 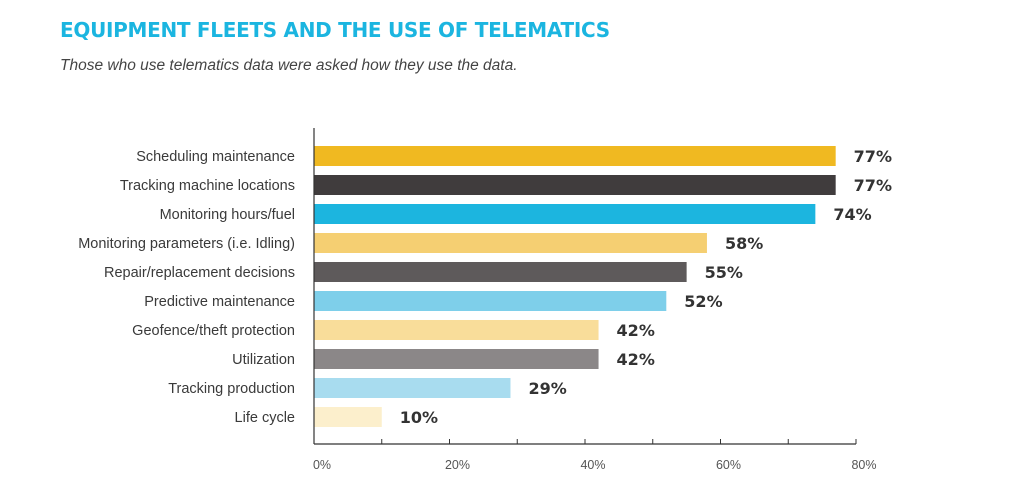 I want to click on value-label-4: 55%, so click(x=724, y=272).